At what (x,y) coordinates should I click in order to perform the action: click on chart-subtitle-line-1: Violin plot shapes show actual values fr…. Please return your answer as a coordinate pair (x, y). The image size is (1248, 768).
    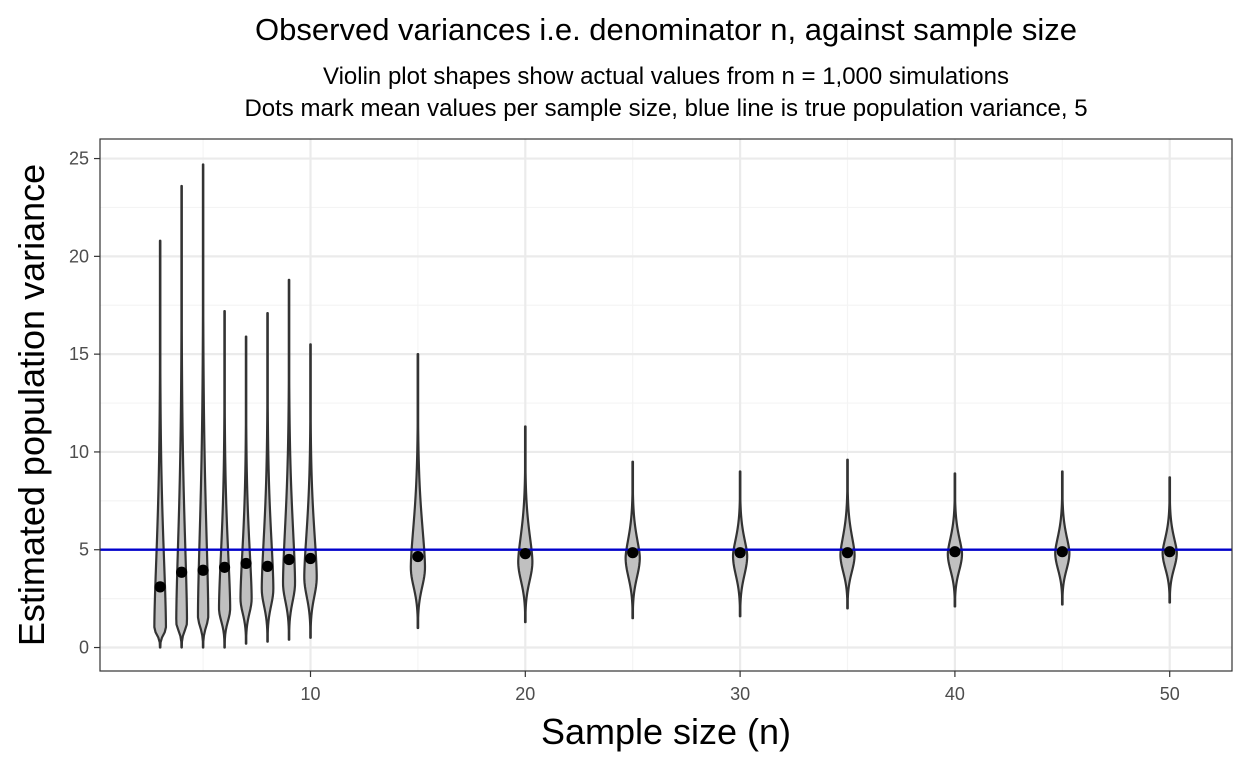
    Looking at the image, I should click on (666, 76).